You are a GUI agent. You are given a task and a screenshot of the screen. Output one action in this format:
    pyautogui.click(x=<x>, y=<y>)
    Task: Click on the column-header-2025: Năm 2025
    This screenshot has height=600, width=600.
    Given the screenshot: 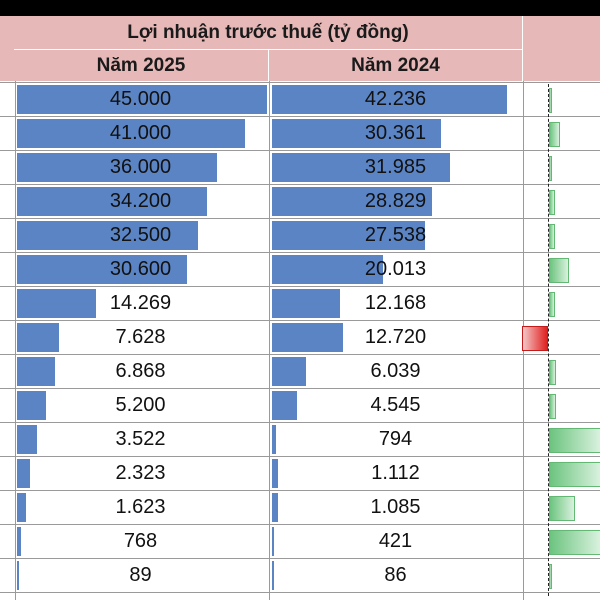 What is the action you would take?
    pyautogui.click(x=141, y=65)
    